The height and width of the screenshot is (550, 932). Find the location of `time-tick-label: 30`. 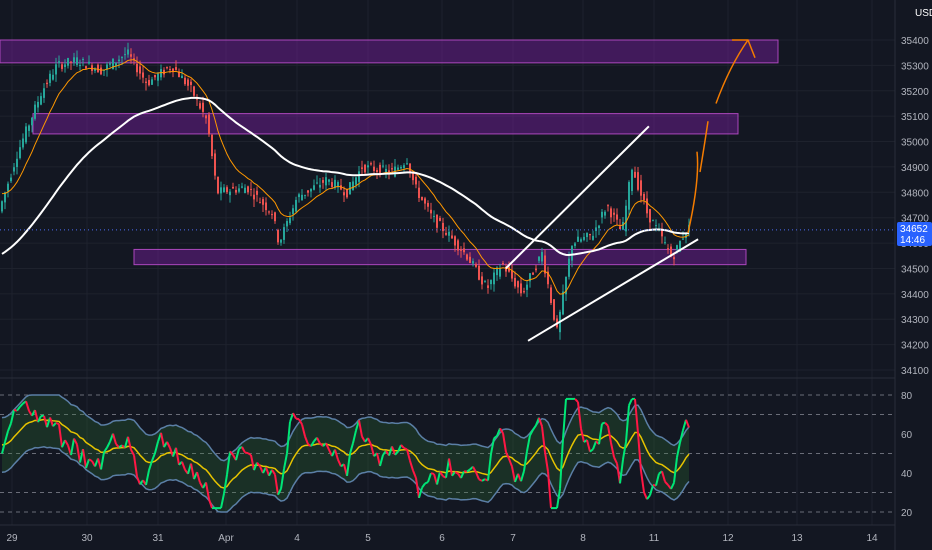

time-tick-label: 30 is located at coordinates (87, 538).